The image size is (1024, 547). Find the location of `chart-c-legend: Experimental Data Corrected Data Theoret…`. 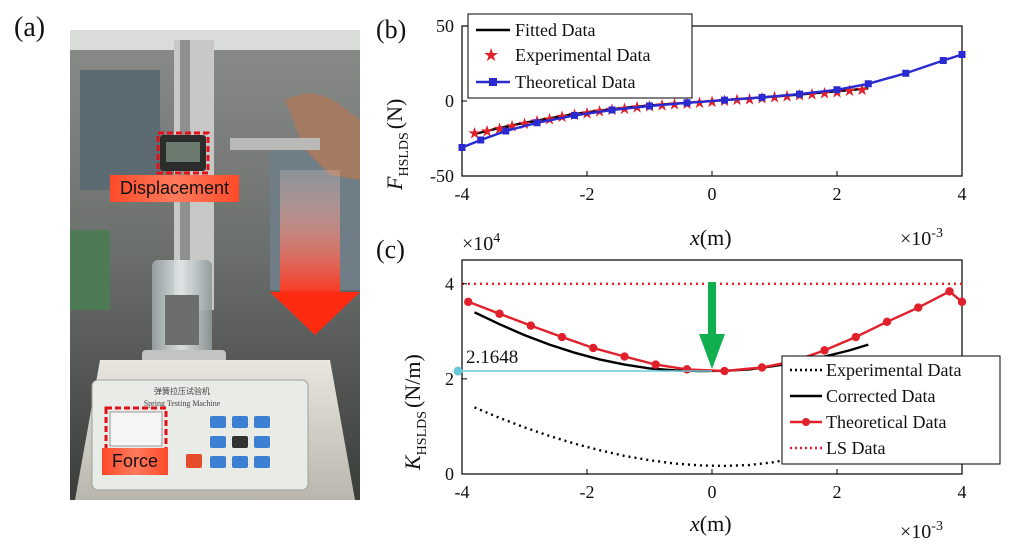

chart-c-legend: Experimental Data Corrected Data Theoret… is located at coordinates (891, 410).